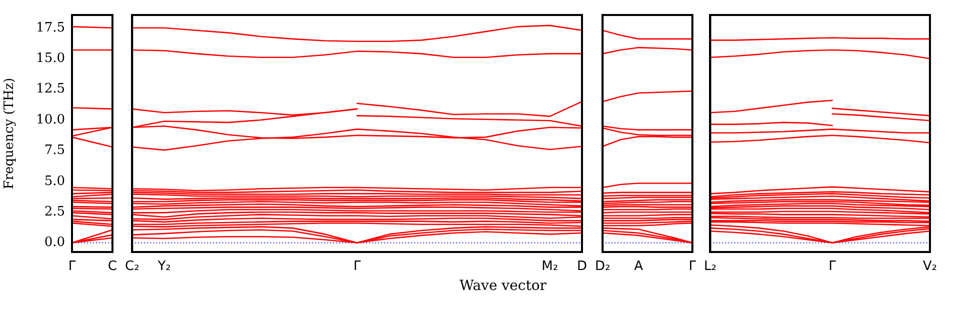 The width and height of the screenshot is (958, 310). I want to click on x-axis-title: Wave vector, so click(503, 286).